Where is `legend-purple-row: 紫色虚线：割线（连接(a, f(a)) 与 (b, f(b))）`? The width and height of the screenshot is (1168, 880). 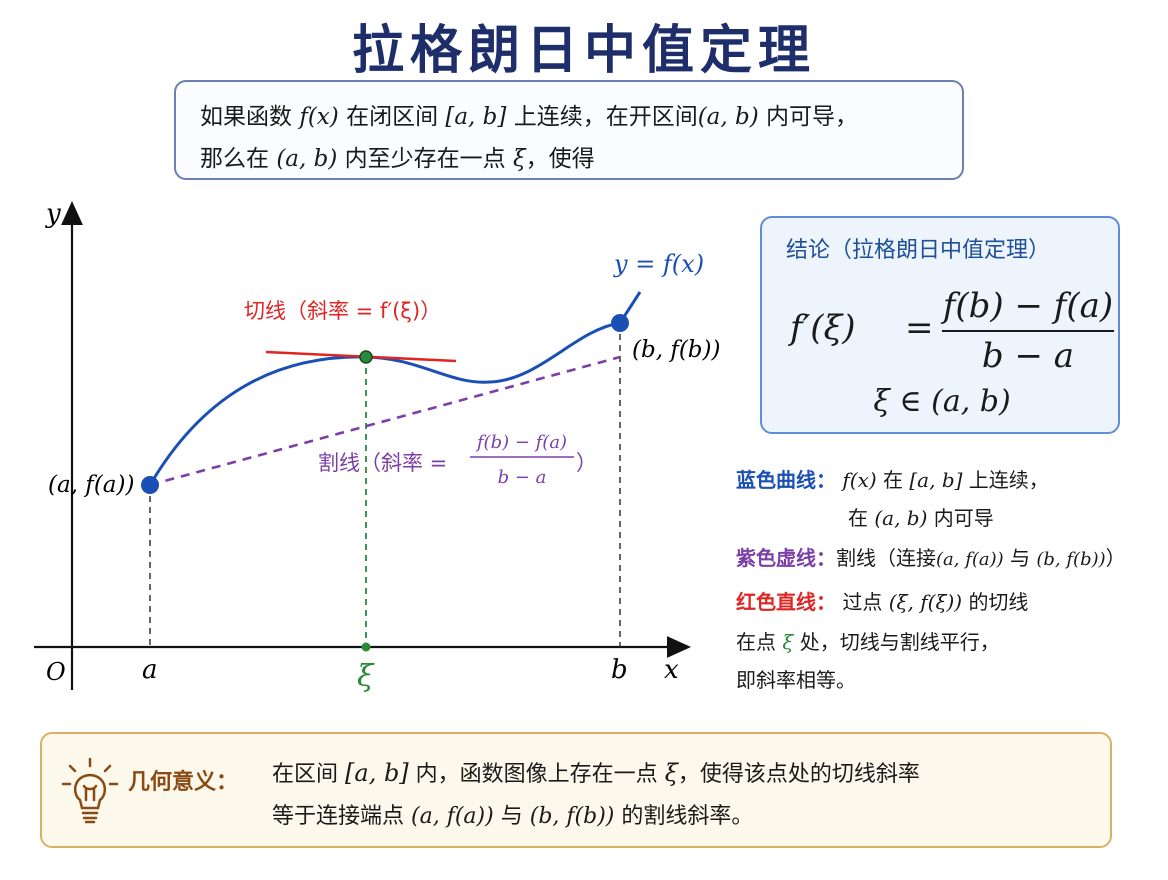
legend-purple-row: 紫色虚线：割线（连接(a, f(a)) 与 (b, f(b))） is located at coordinates (931, 558).